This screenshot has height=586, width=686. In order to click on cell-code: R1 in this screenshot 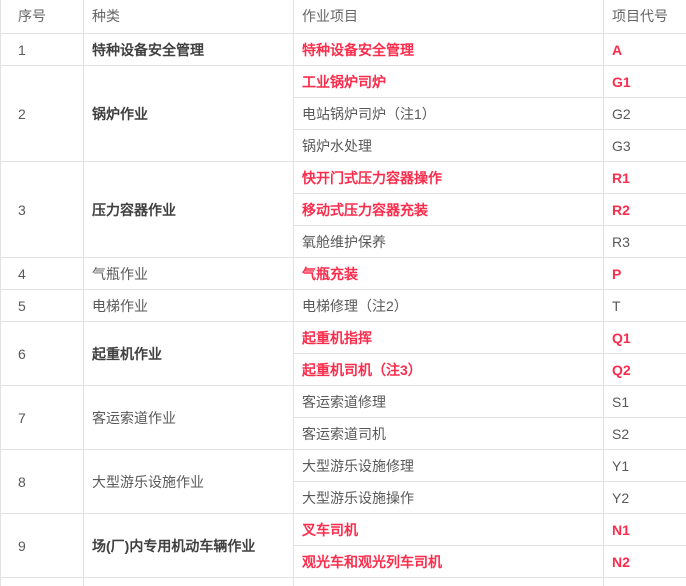, I will do `click(644, 177)`.